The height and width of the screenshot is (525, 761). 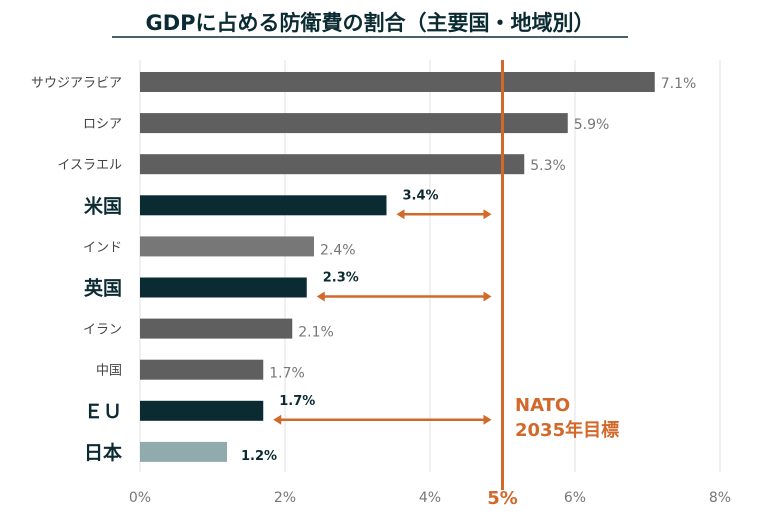 I want to click on chart-title: GDPに占める防衛費の割合（主要国・地域別）, so click(x=369, y=23).